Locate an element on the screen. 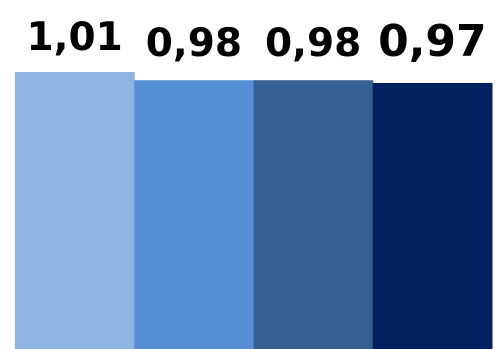 This screenshot has width=497, height=349. data-label-3: 0,98 is located at coordinates (313, 43).